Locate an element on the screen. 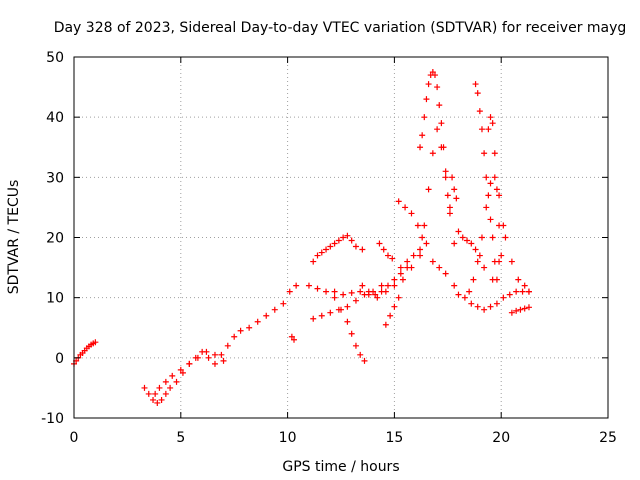  y-tick-label: 0 is located at coordinates (59, 359).